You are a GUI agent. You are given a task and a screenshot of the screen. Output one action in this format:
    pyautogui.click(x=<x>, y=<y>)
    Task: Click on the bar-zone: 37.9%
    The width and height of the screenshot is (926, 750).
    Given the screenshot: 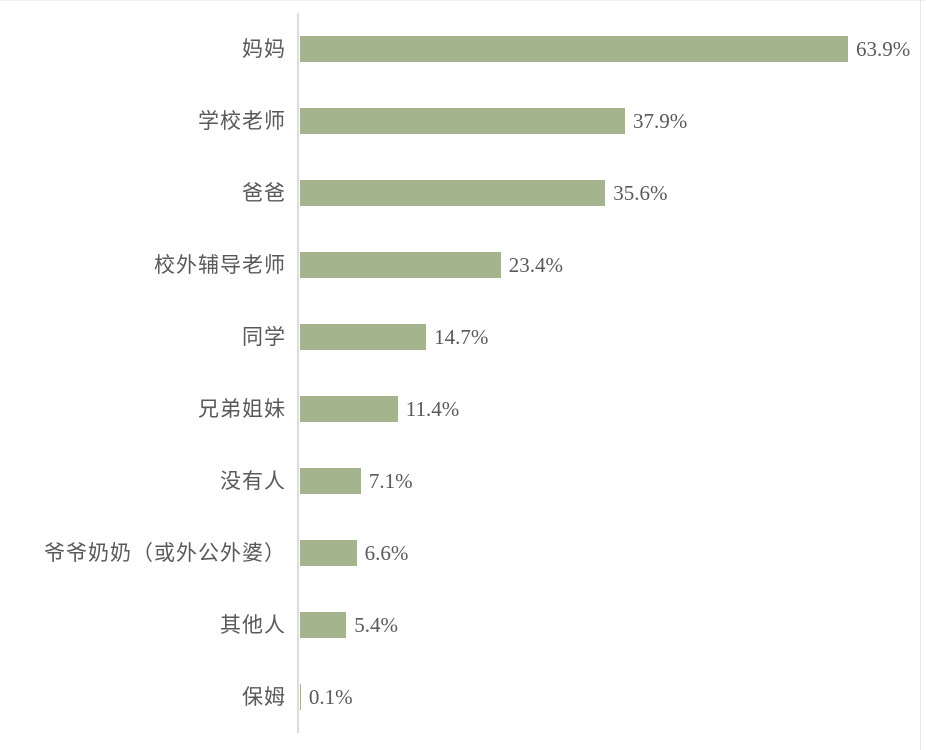 What is the action you would take?
    pyautogui.click(x=613, y=121)
    